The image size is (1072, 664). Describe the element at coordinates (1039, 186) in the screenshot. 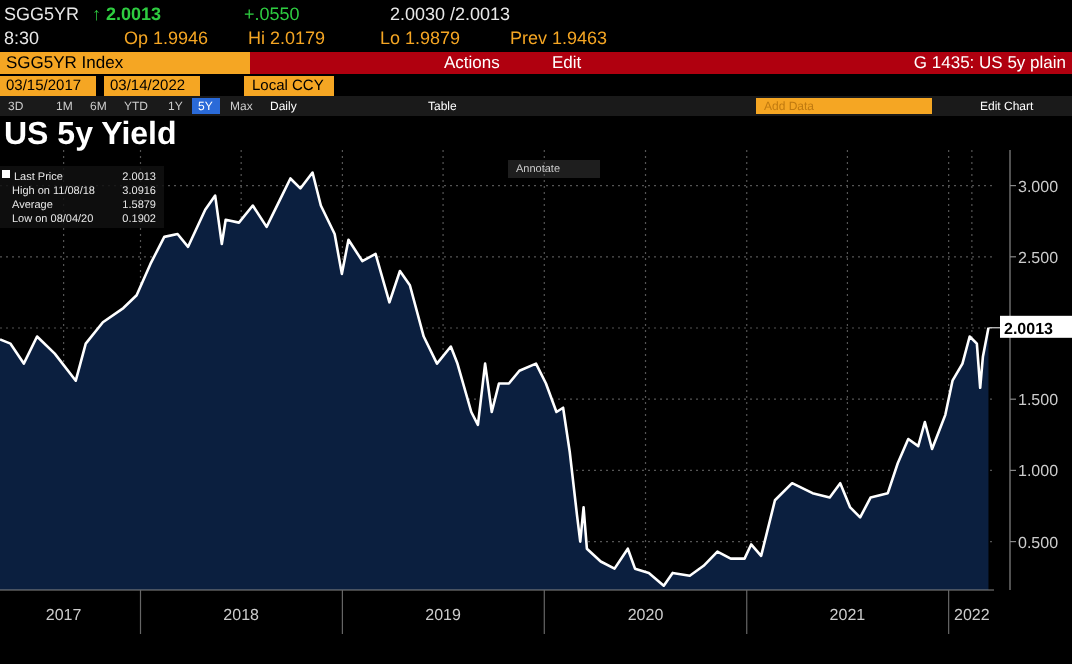

I see `y-tick-label: 3.000` at that location.